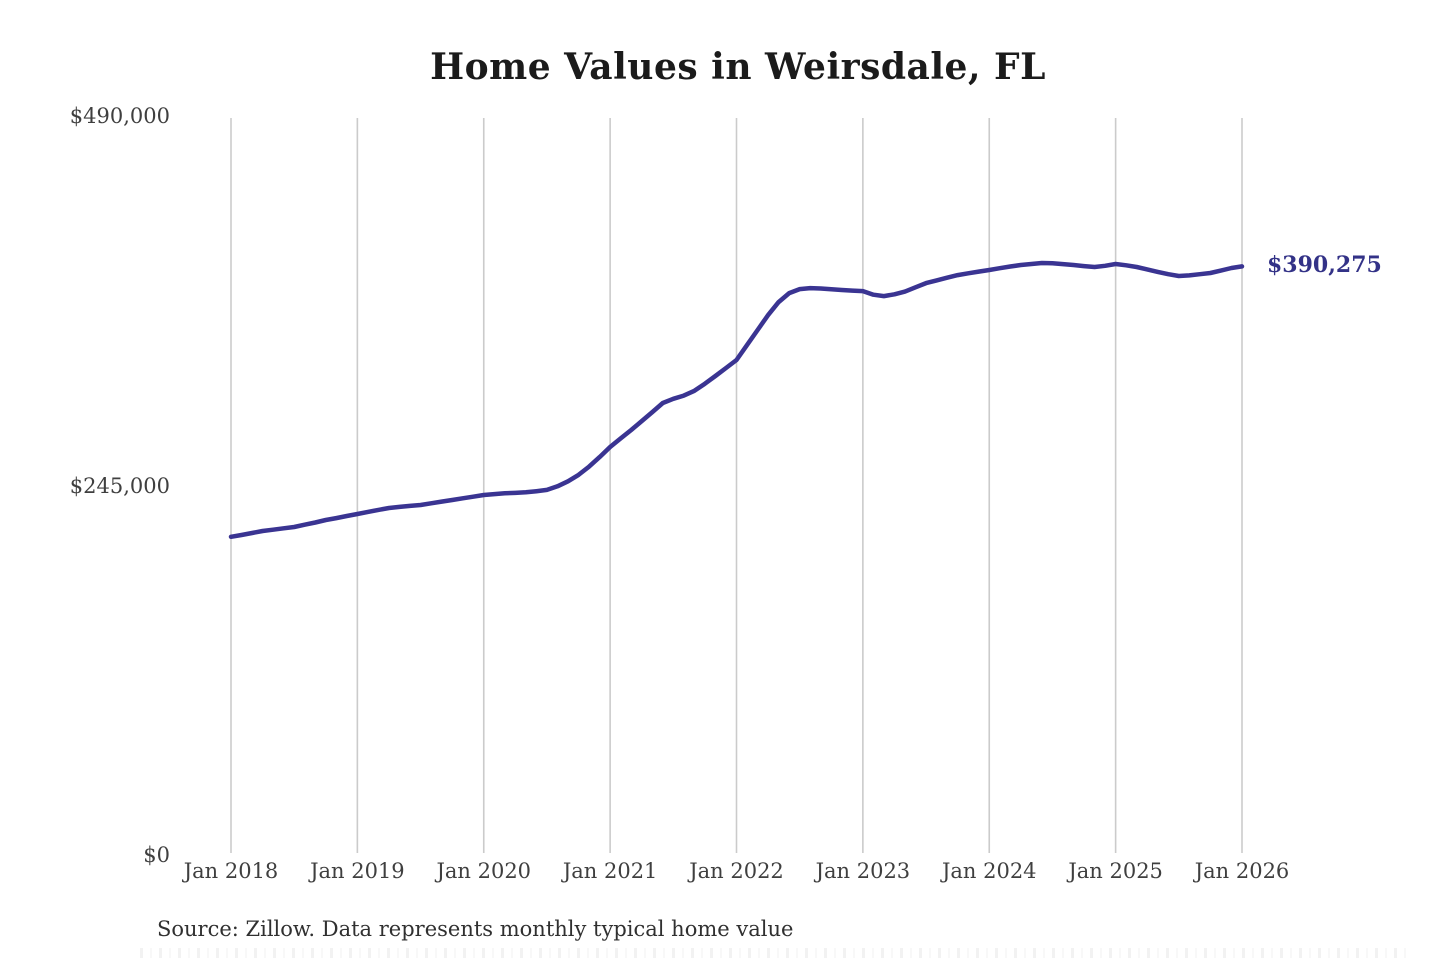 Image resolution: width=1440 pixels, height=960 pixels. I want to click on cropped-text-remnant, so click(775, 953).